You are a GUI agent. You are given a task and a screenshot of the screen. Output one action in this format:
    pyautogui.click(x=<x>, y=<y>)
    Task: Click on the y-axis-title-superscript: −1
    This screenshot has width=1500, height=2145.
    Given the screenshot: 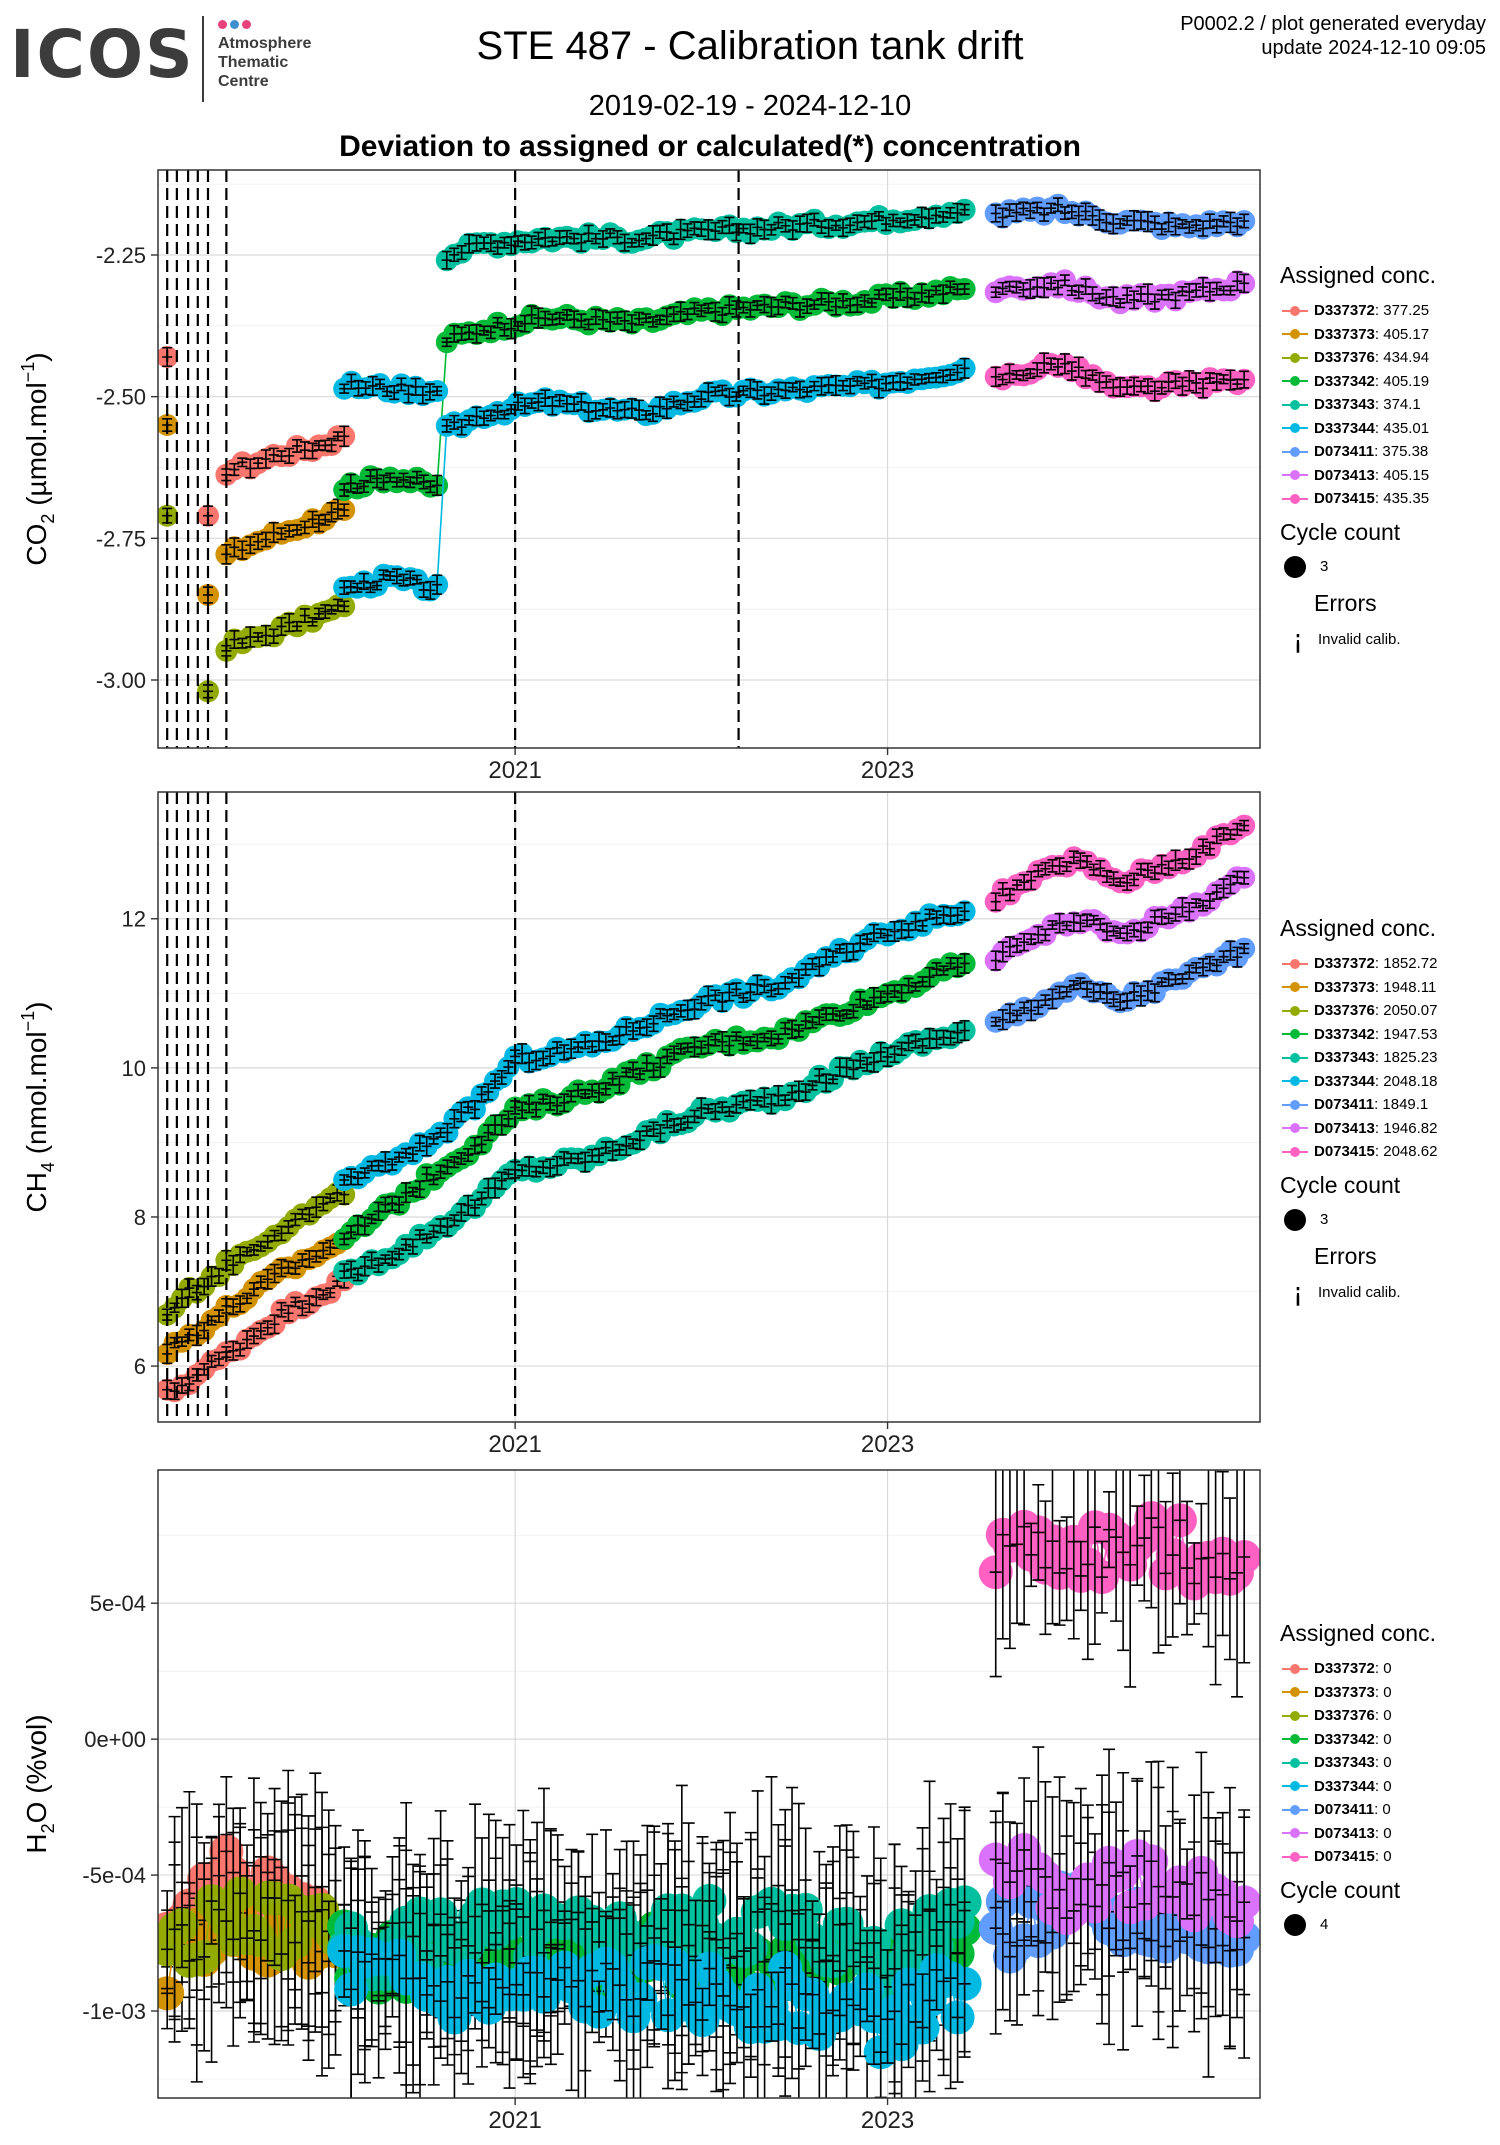 What is the action you would take?
    pyautogui.click(x=28, y=1021)
    